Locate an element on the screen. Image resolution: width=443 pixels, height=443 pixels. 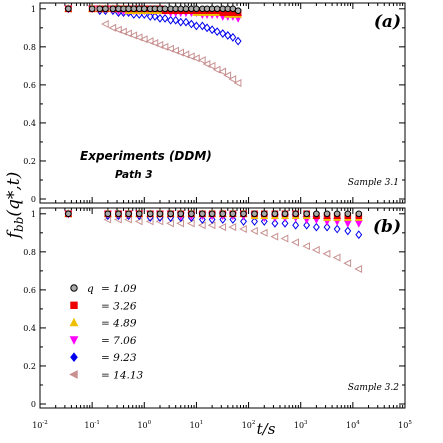
series-q-1.09 is located at coordinates (214, 214).